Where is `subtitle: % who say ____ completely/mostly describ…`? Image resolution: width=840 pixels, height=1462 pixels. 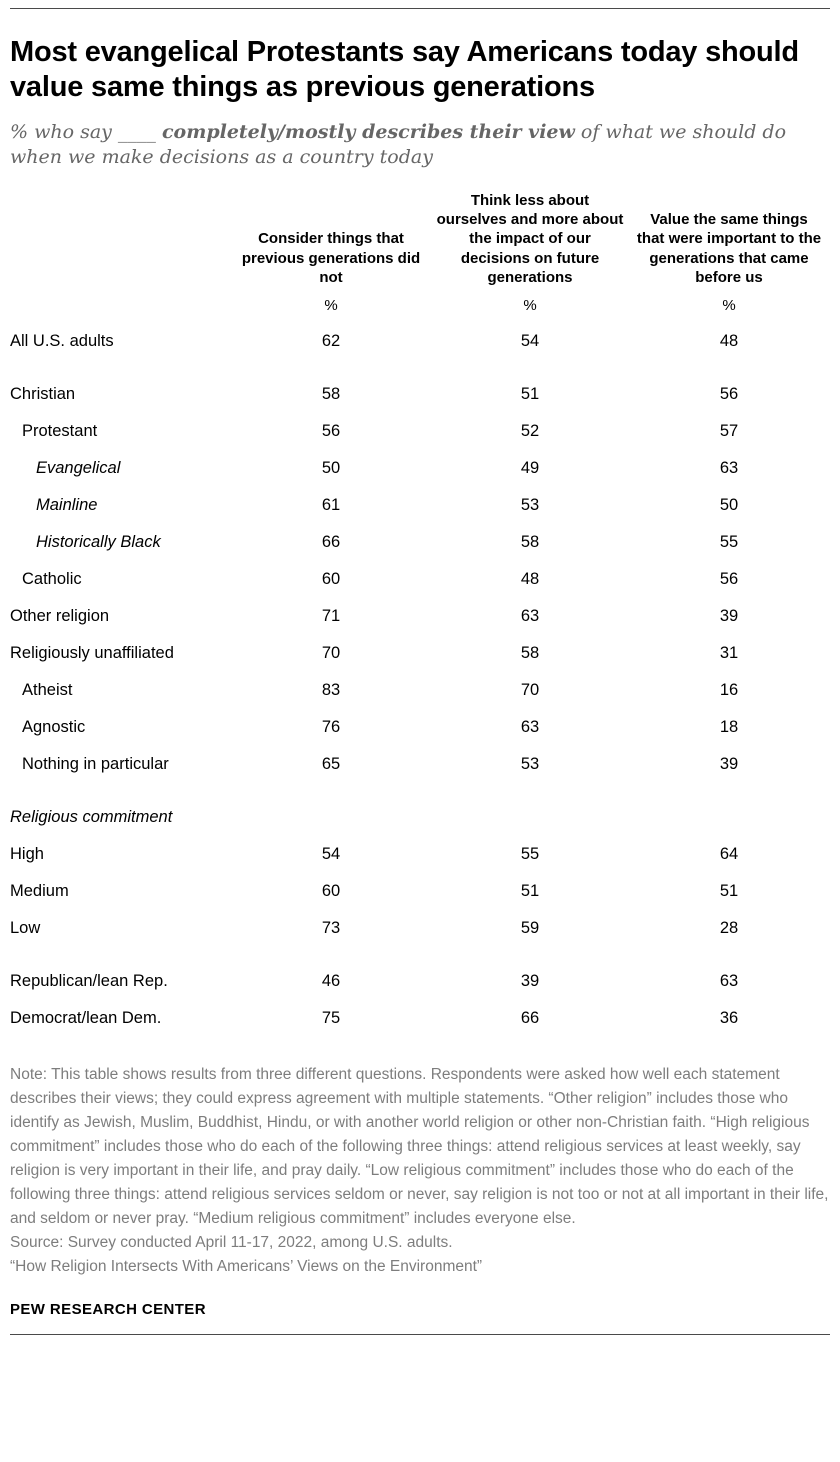 subtitle: % who say ____ completely/mostly describ… is located at coordinates (420, 145).